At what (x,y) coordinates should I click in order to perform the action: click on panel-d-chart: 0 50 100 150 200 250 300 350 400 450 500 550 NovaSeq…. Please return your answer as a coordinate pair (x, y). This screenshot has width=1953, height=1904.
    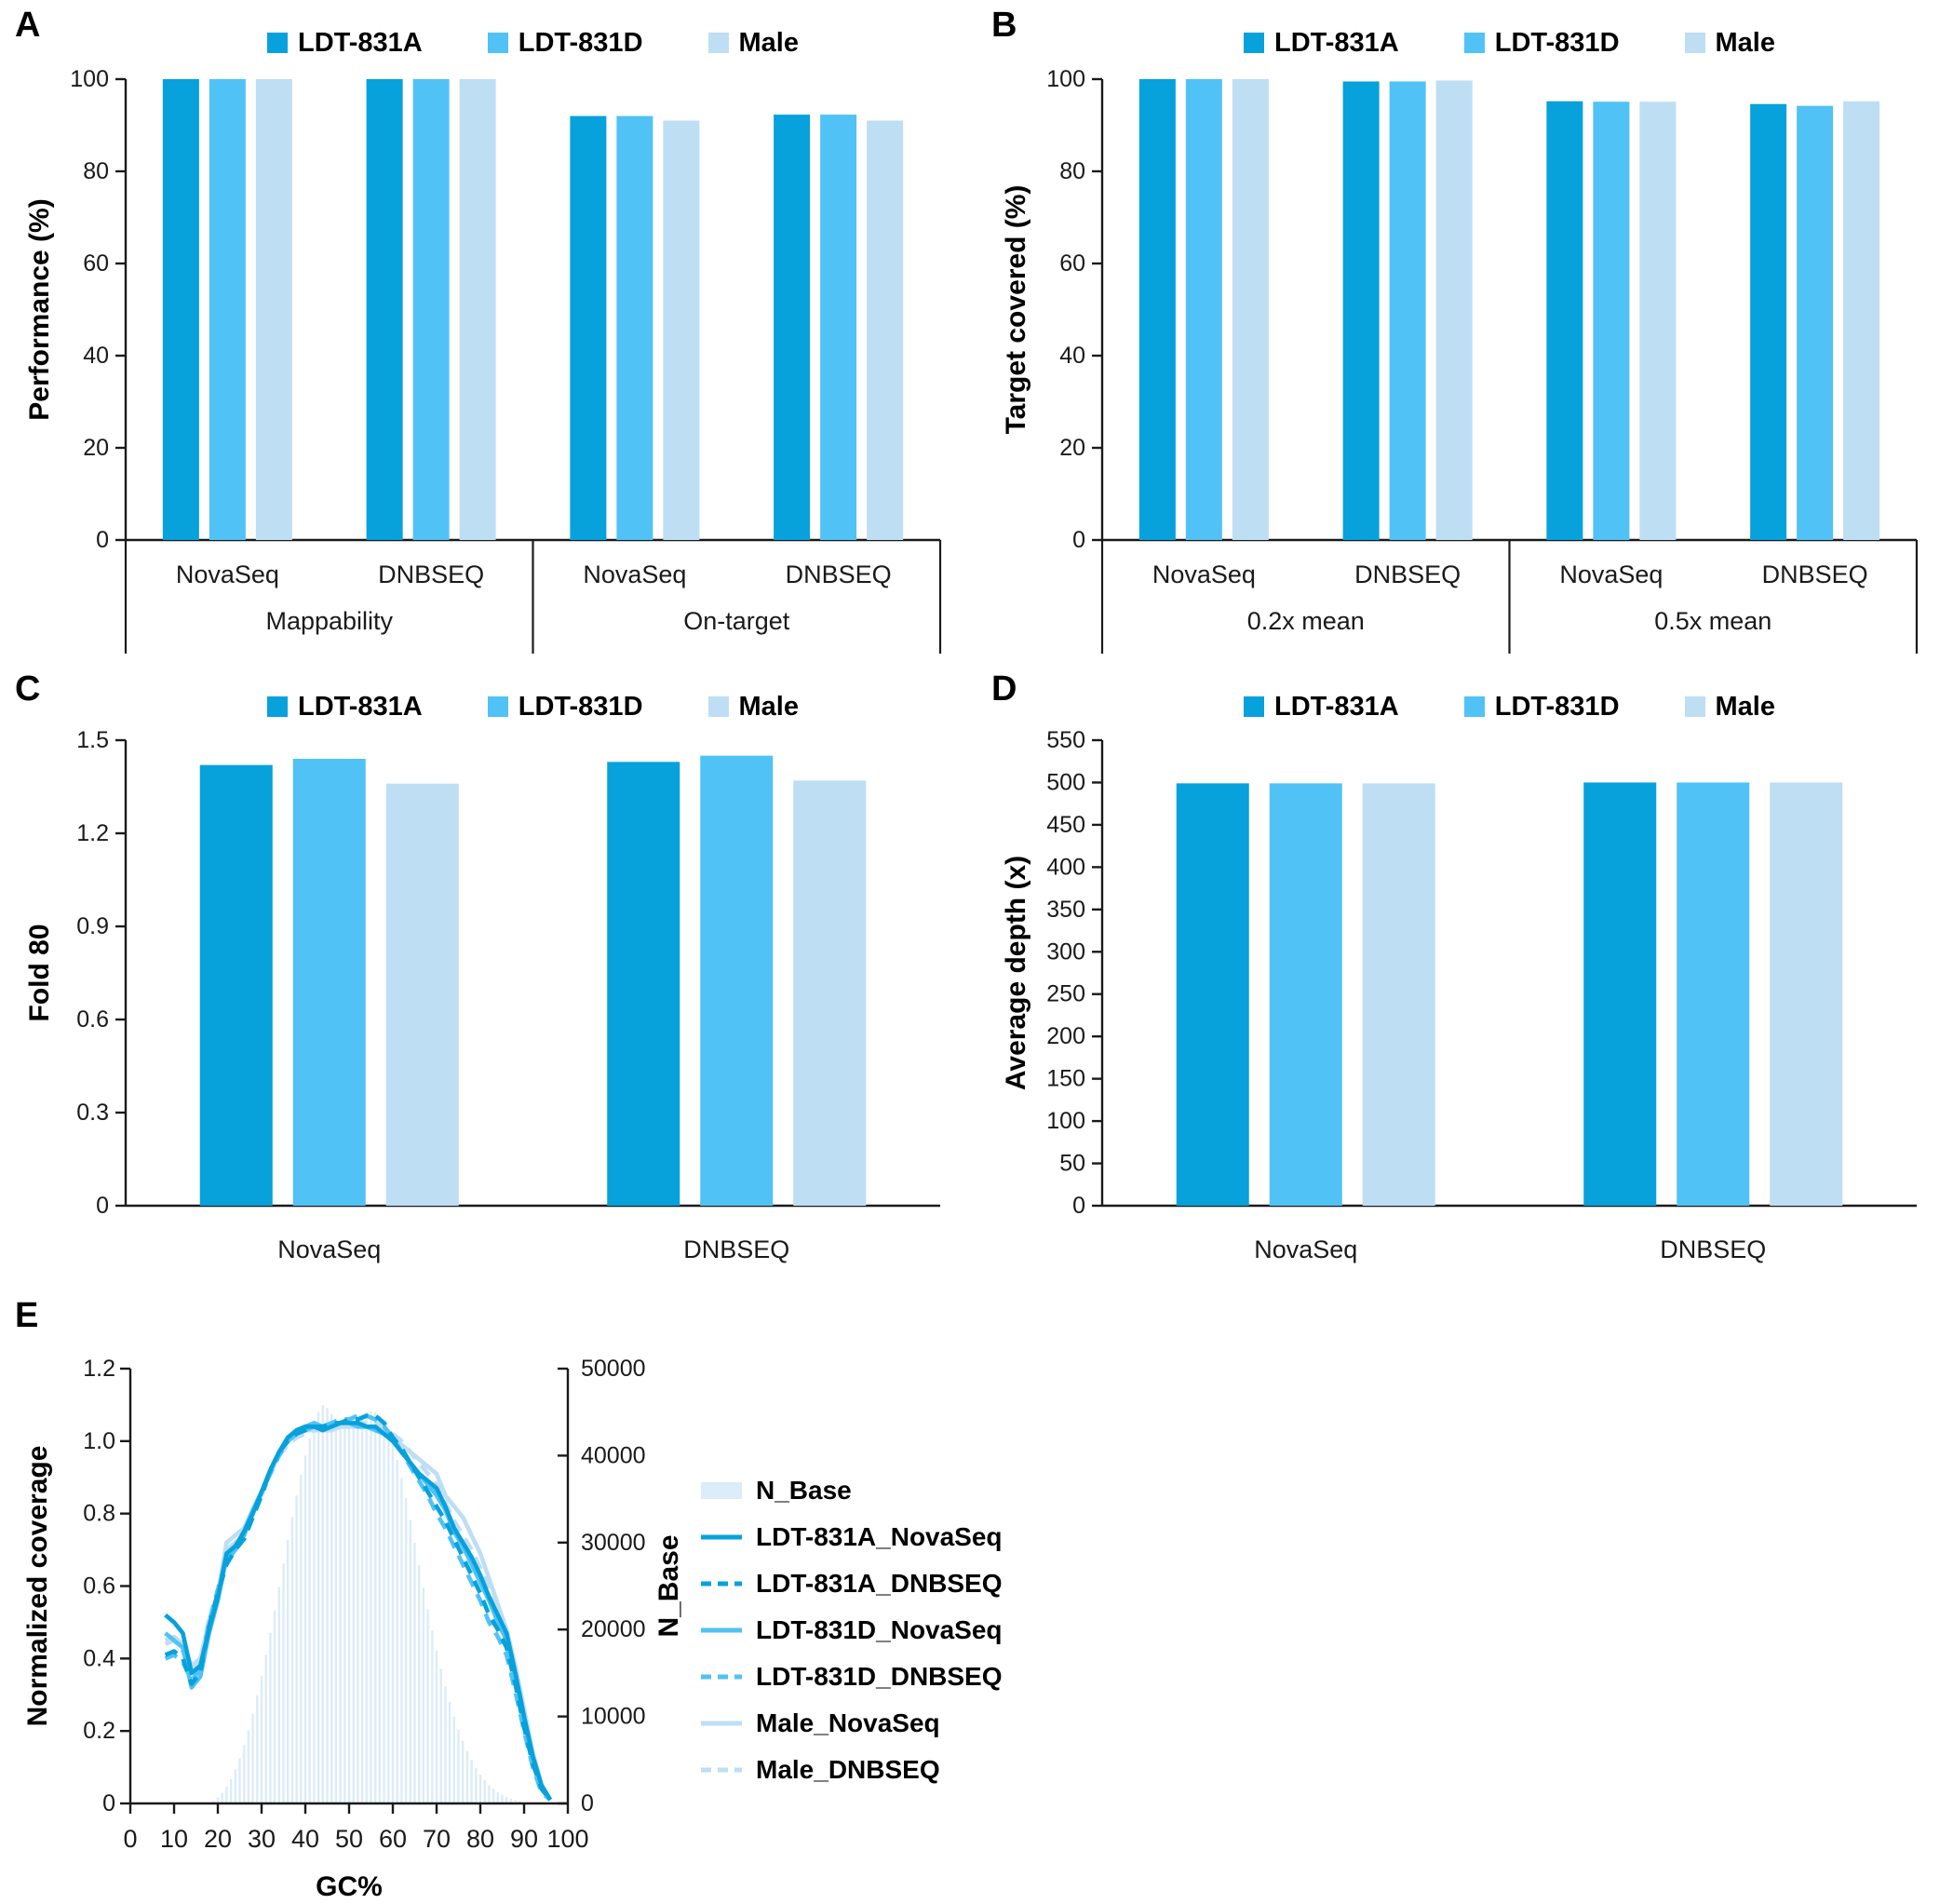
    Looking at the image, I should click on (1459, 995).